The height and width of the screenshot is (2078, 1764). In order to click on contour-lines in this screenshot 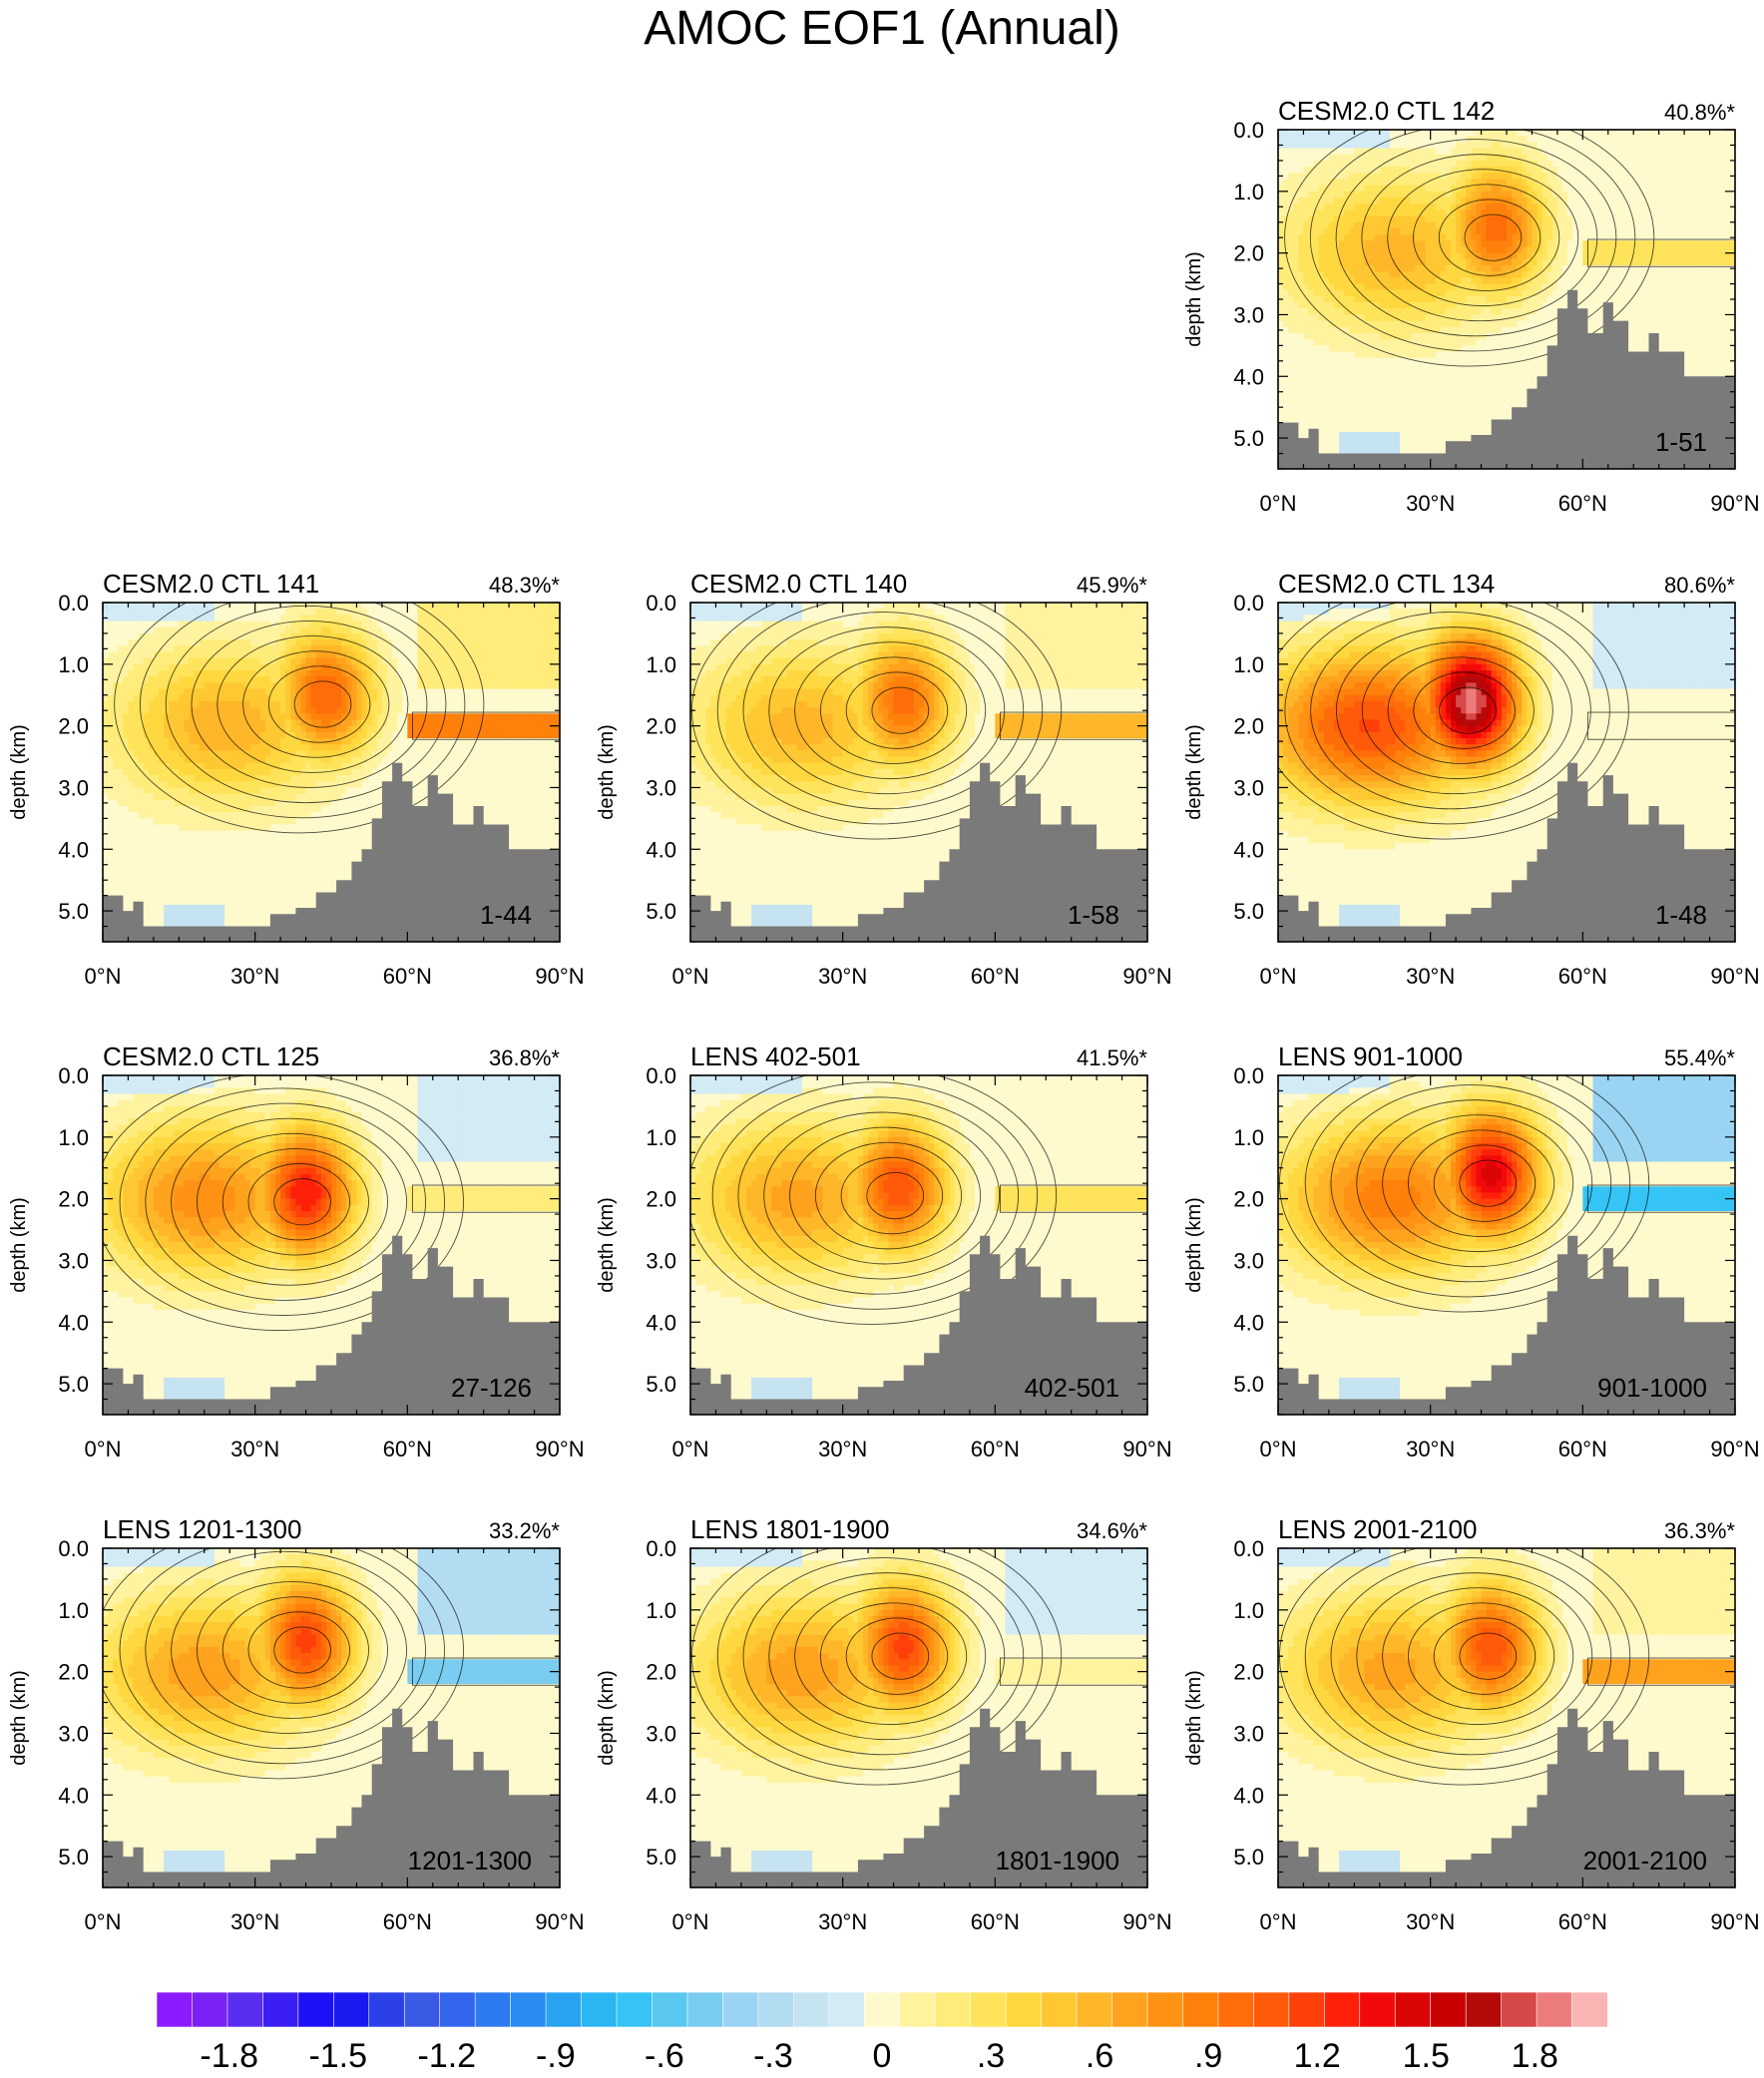, I will do `click(919, 1667)`.